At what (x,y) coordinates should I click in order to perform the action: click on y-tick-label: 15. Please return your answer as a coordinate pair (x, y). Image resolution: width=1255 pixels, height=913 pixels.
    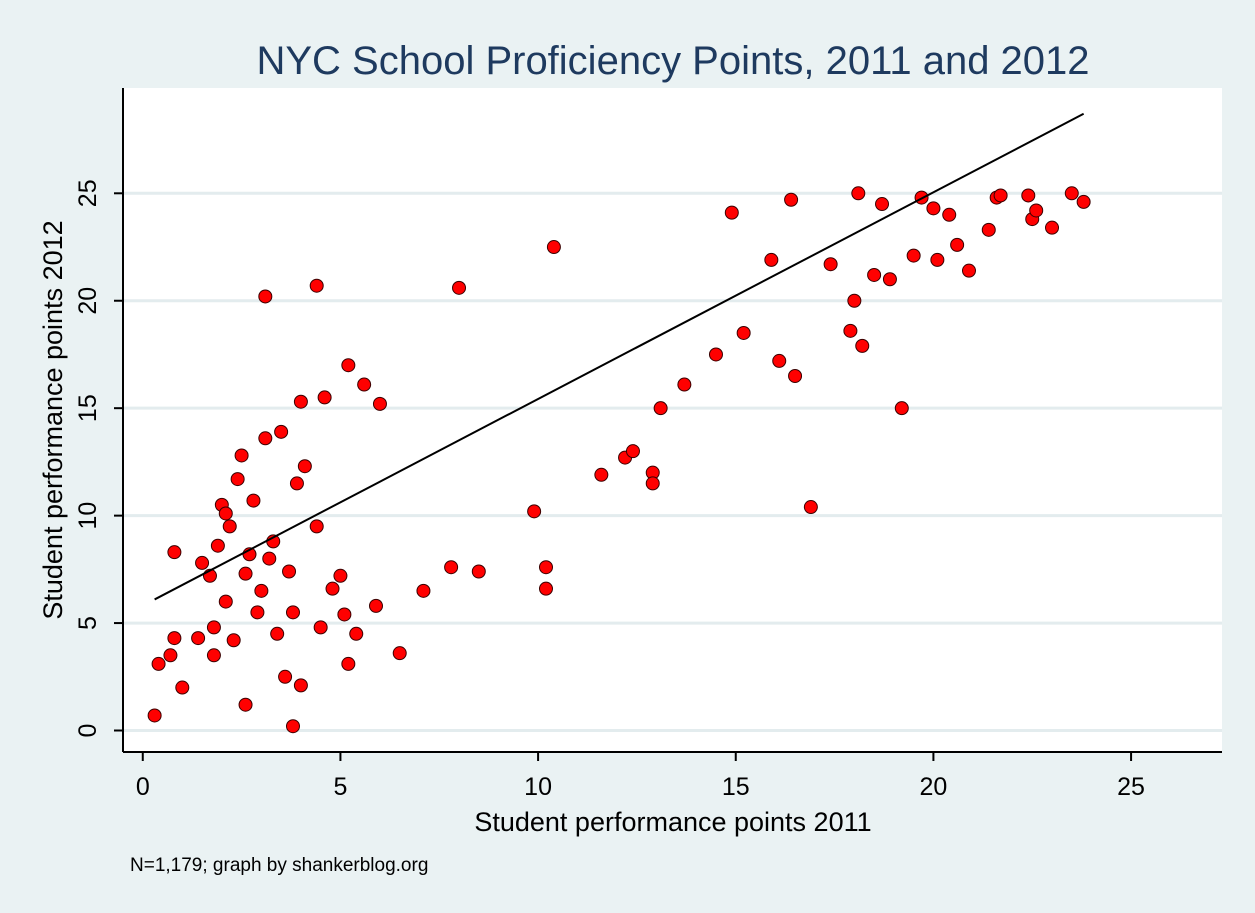
    Looking at the image, I should click on (88, 408).